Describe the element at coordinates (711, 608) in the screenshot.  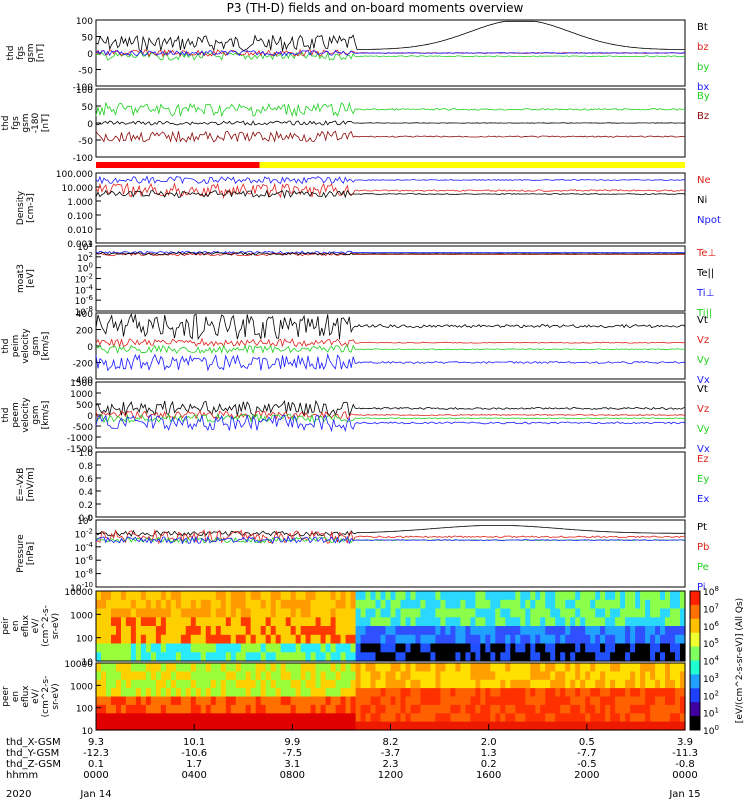
I see `colorbar-tick: 10⁷` at that location.